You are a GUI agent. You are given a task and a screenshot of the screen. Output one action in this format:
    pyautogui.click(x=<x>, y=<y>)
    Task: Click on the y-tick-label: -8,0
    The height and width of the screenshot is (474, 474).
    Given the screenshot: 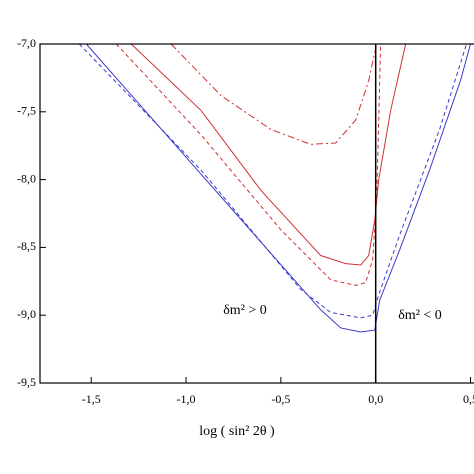 What is the action you would take?
    pyautogui.click(x=26, y=178)
    